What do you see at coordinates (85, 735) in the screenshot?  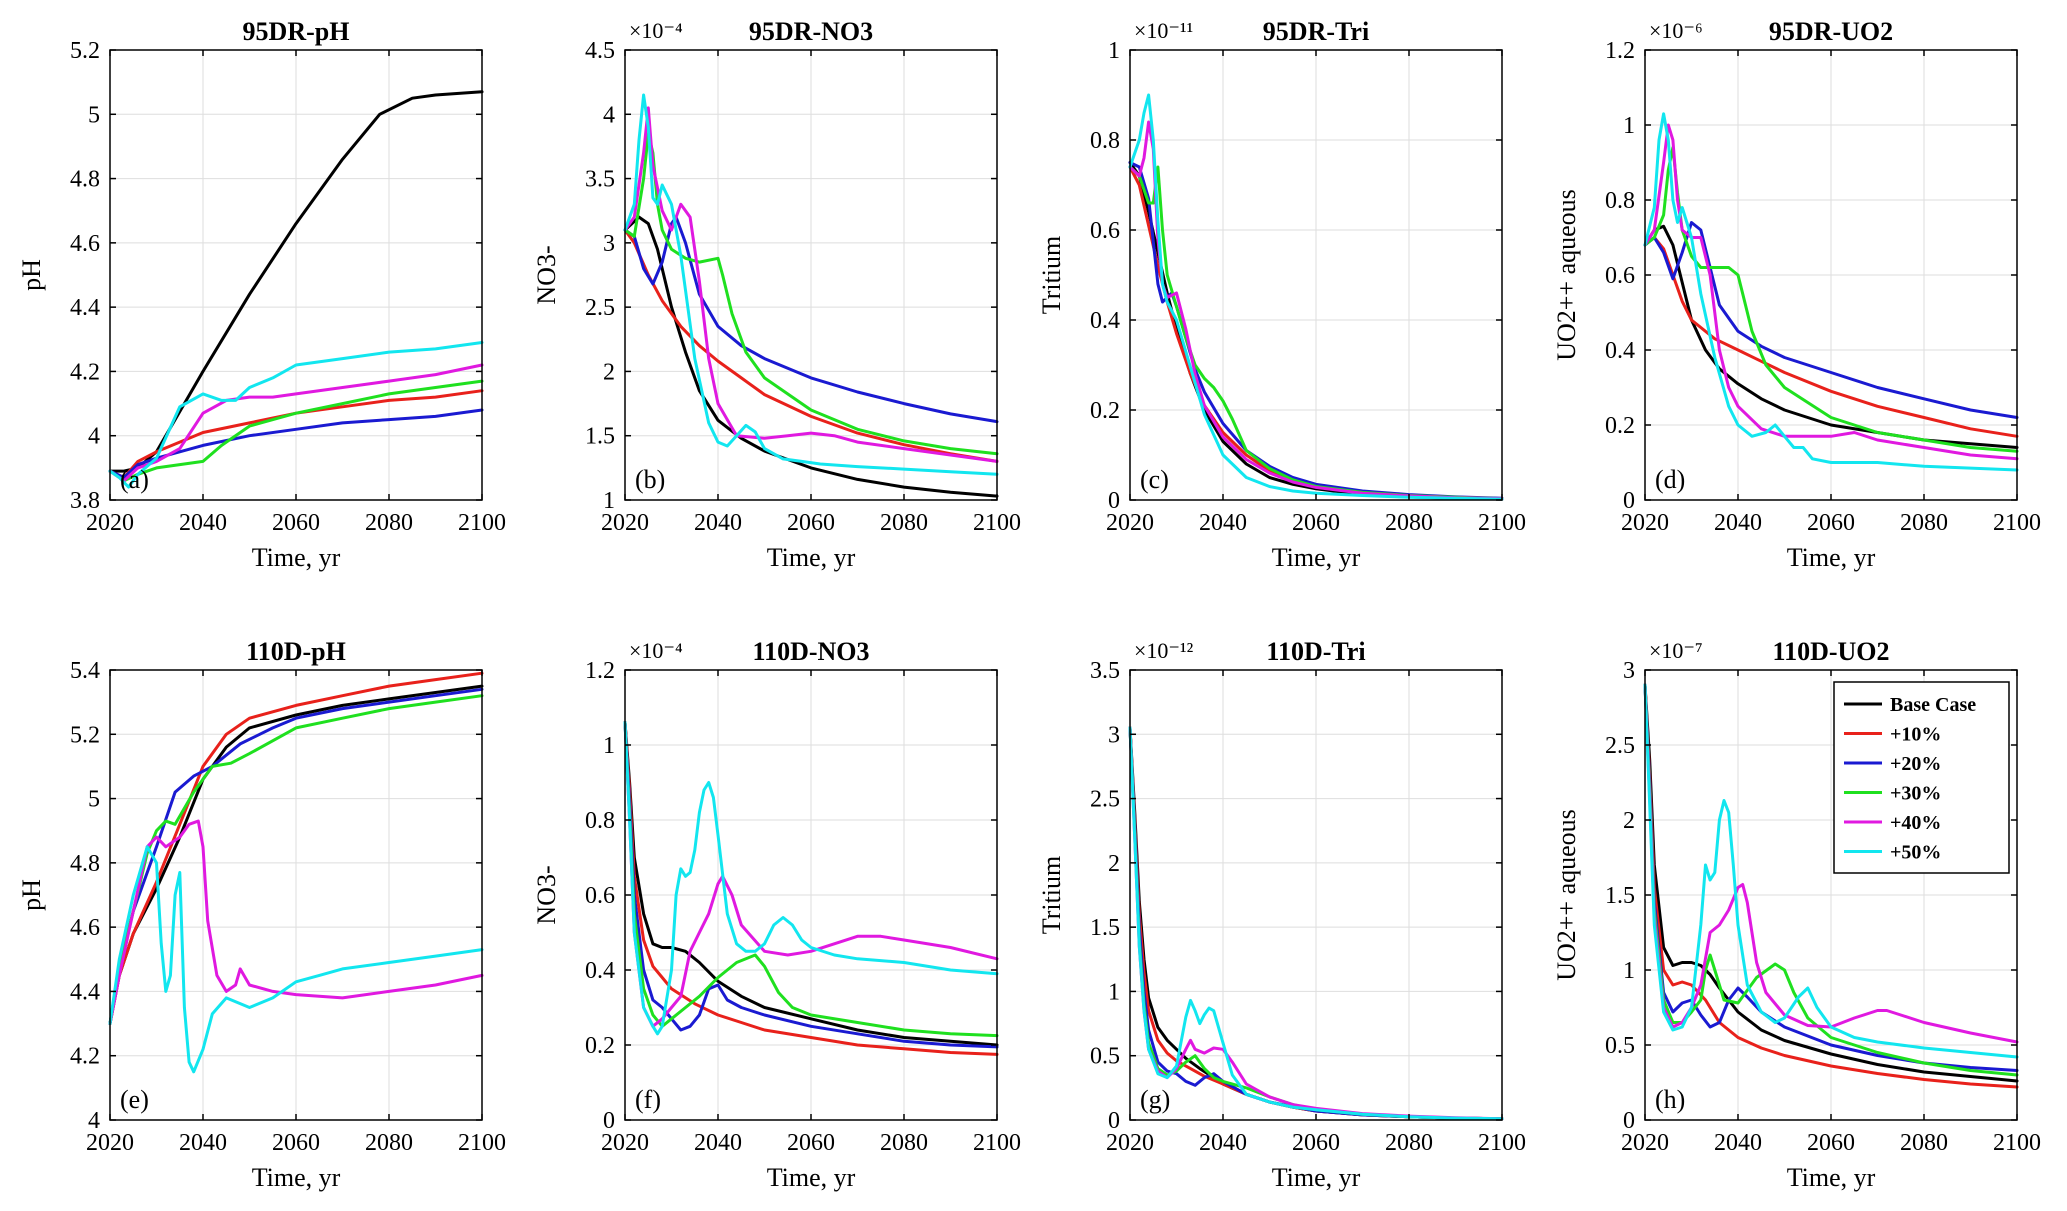 I see `y-tick-label: 5.2` at bounding box center [85, 735].